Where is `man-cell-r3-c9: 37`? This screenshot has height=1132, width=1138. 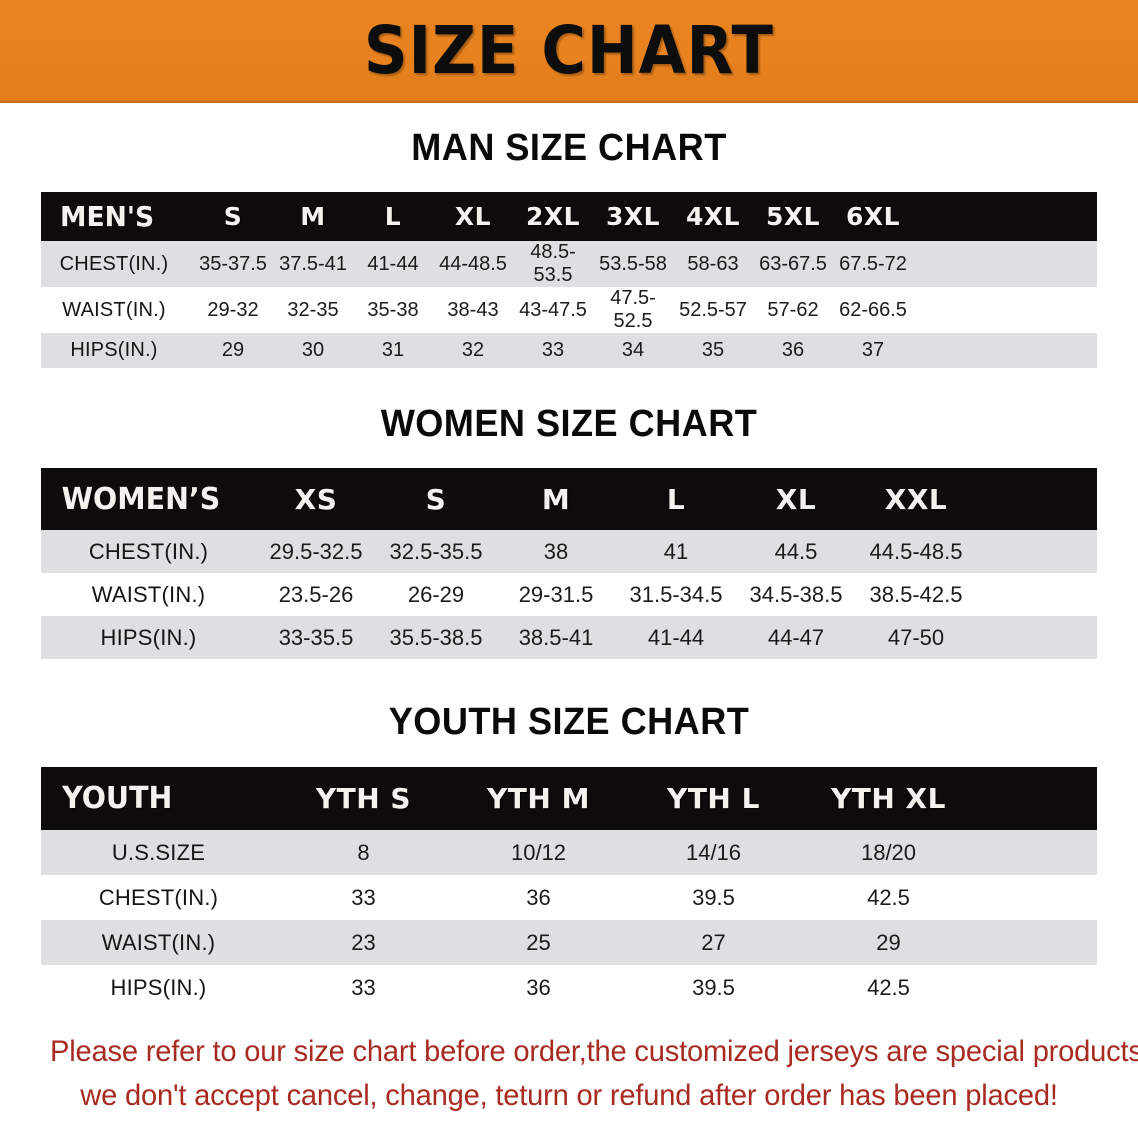
man-cell-r3-c9: 37 is located at coordinates (873, 350).